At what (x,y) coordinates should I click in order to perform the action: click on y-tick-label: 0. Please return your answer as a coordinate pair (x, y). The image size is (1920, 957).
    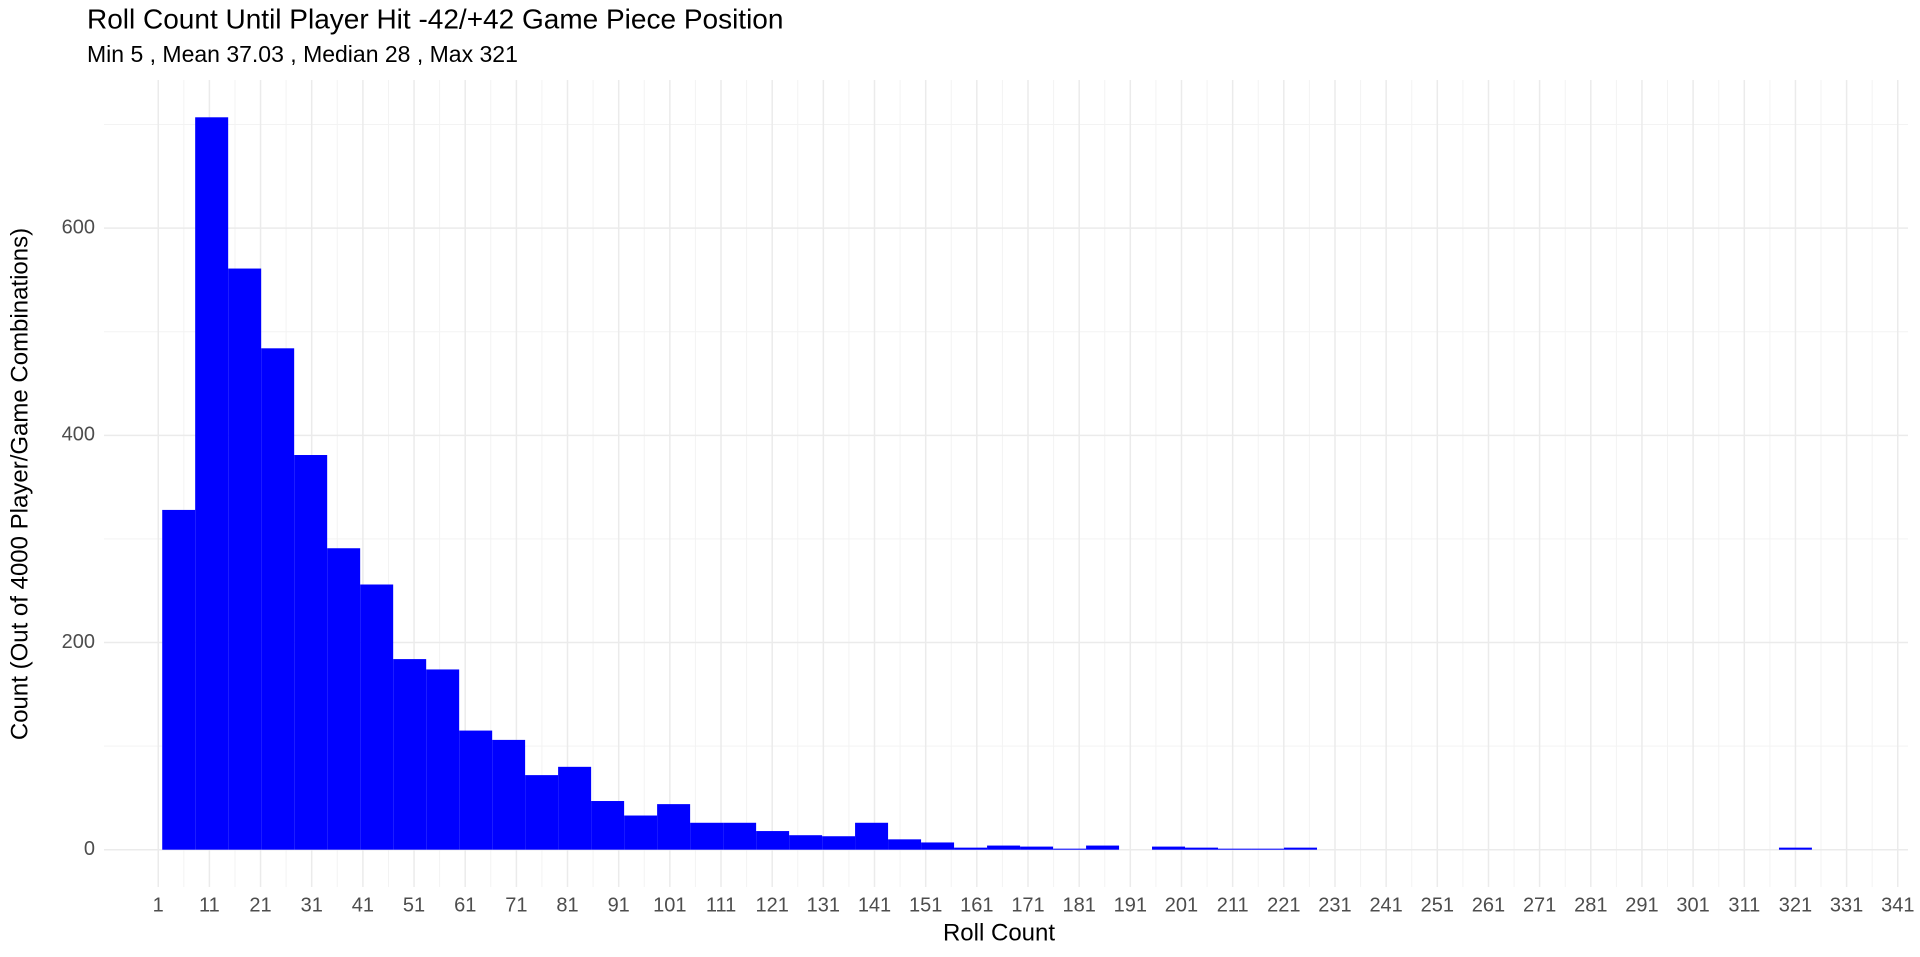
    Looking at the image, I should click on (89, 849).